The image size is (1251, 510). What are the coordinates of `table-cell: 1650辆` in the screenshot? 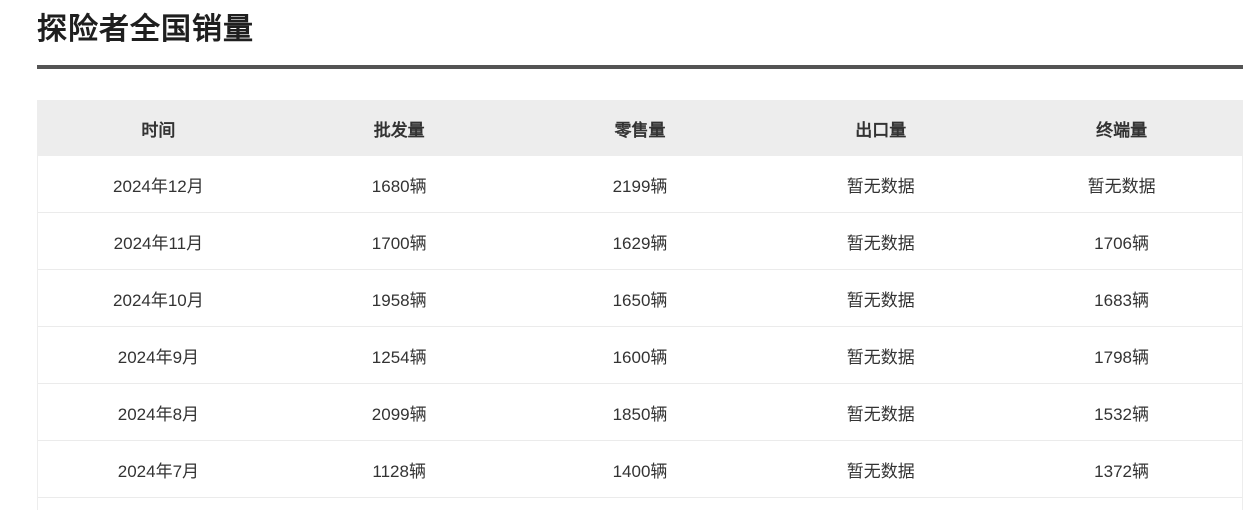 It's located at (640, 298).